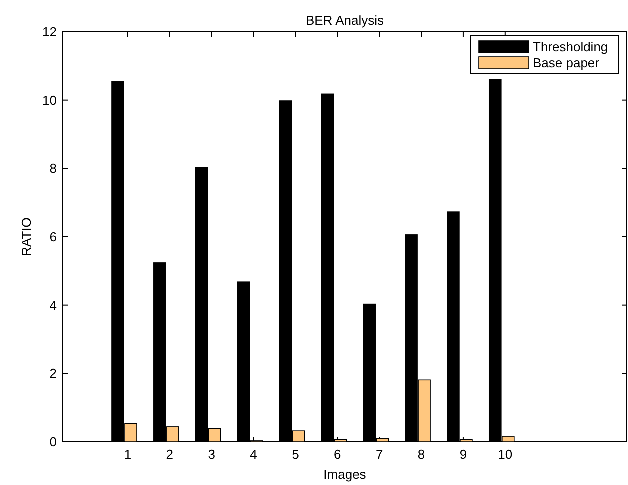 The width and height of the screenshot is (628, 485). What do you see at coordinates (570, 47) in the screenshot?
I see `legend-label: Thresholding` at bounding box center [570, 47].